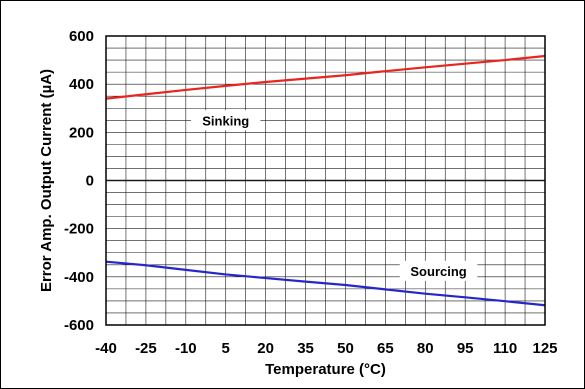 This screenshot has height=389, width=585. Describe the element at coordinates (79, 229) in the screenshot. I see `y-tick-label: -200` at that location.